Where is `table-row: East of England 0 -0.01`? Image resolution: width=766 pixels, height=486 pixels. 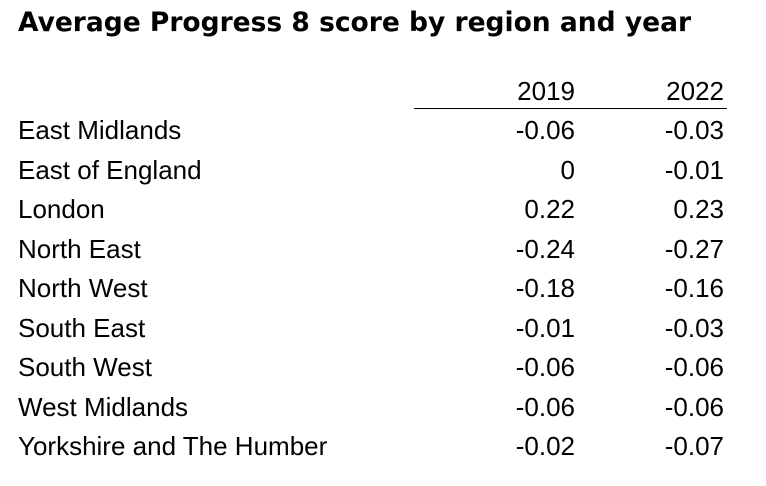 table-row: East of England 0 -0.01 is located at coordinates (383, 170).